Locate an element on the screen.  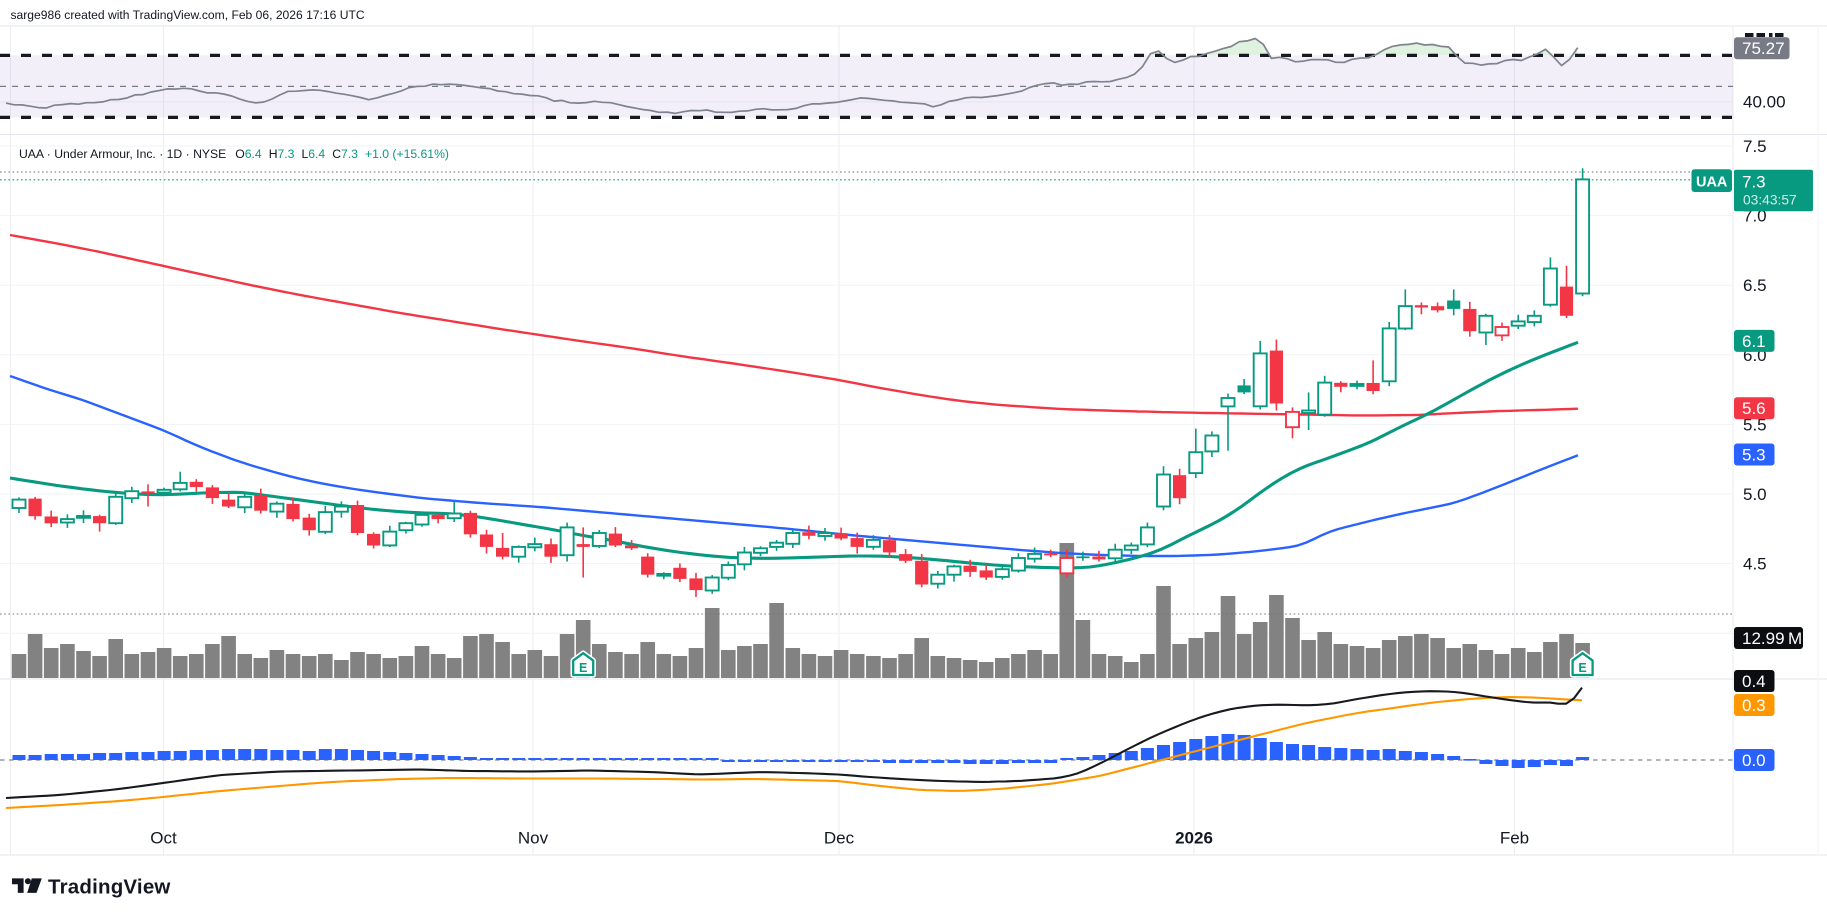
svg-text: 75.27 is located at coordinates (1763, 48).